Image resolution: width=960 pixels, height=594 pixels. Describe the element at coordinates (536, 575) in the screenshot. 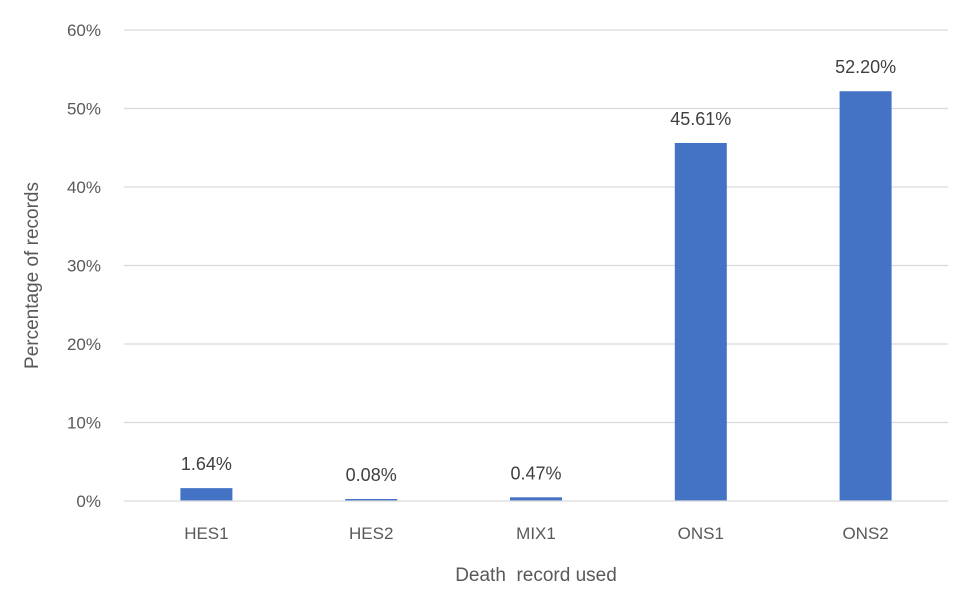

I see `x-axis-title: Death record used` at that location.